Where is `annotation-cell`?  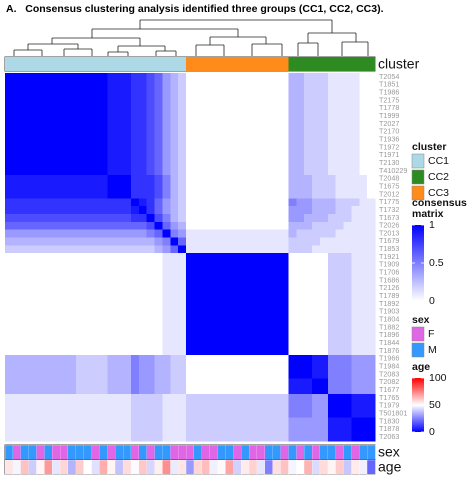
annotation-cell is located at coordinates (316, 467).